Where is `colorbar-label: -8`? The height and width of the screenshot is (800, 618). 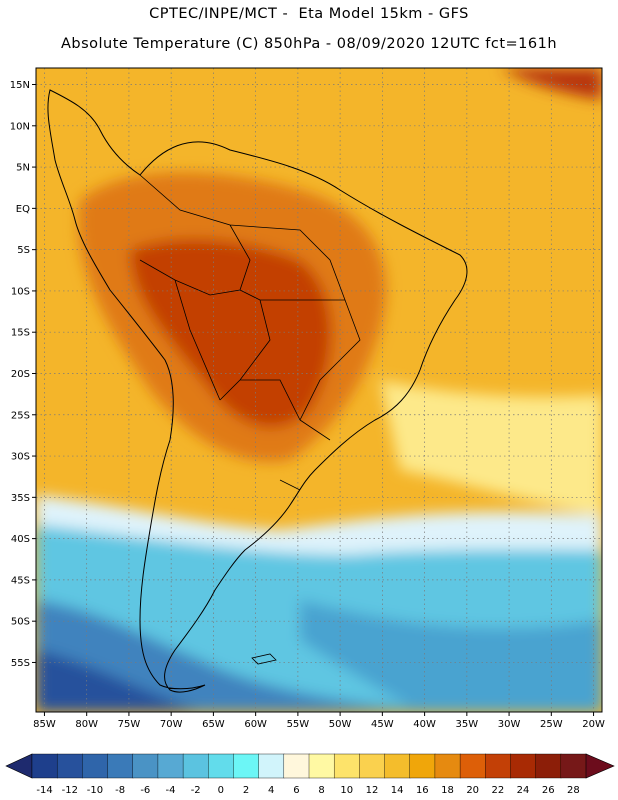
colorbar-label: -8 is located at coordinates (120, 790).